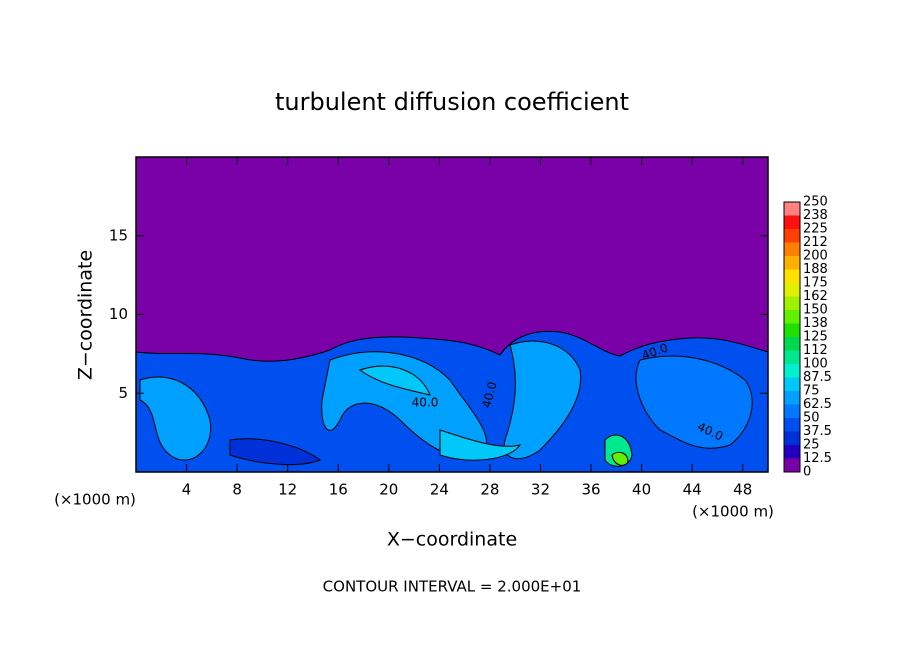 The height and width of the screenshot is (654, 904). I want to click on y-axis-label: Z−coordinate, so click(86, 315).